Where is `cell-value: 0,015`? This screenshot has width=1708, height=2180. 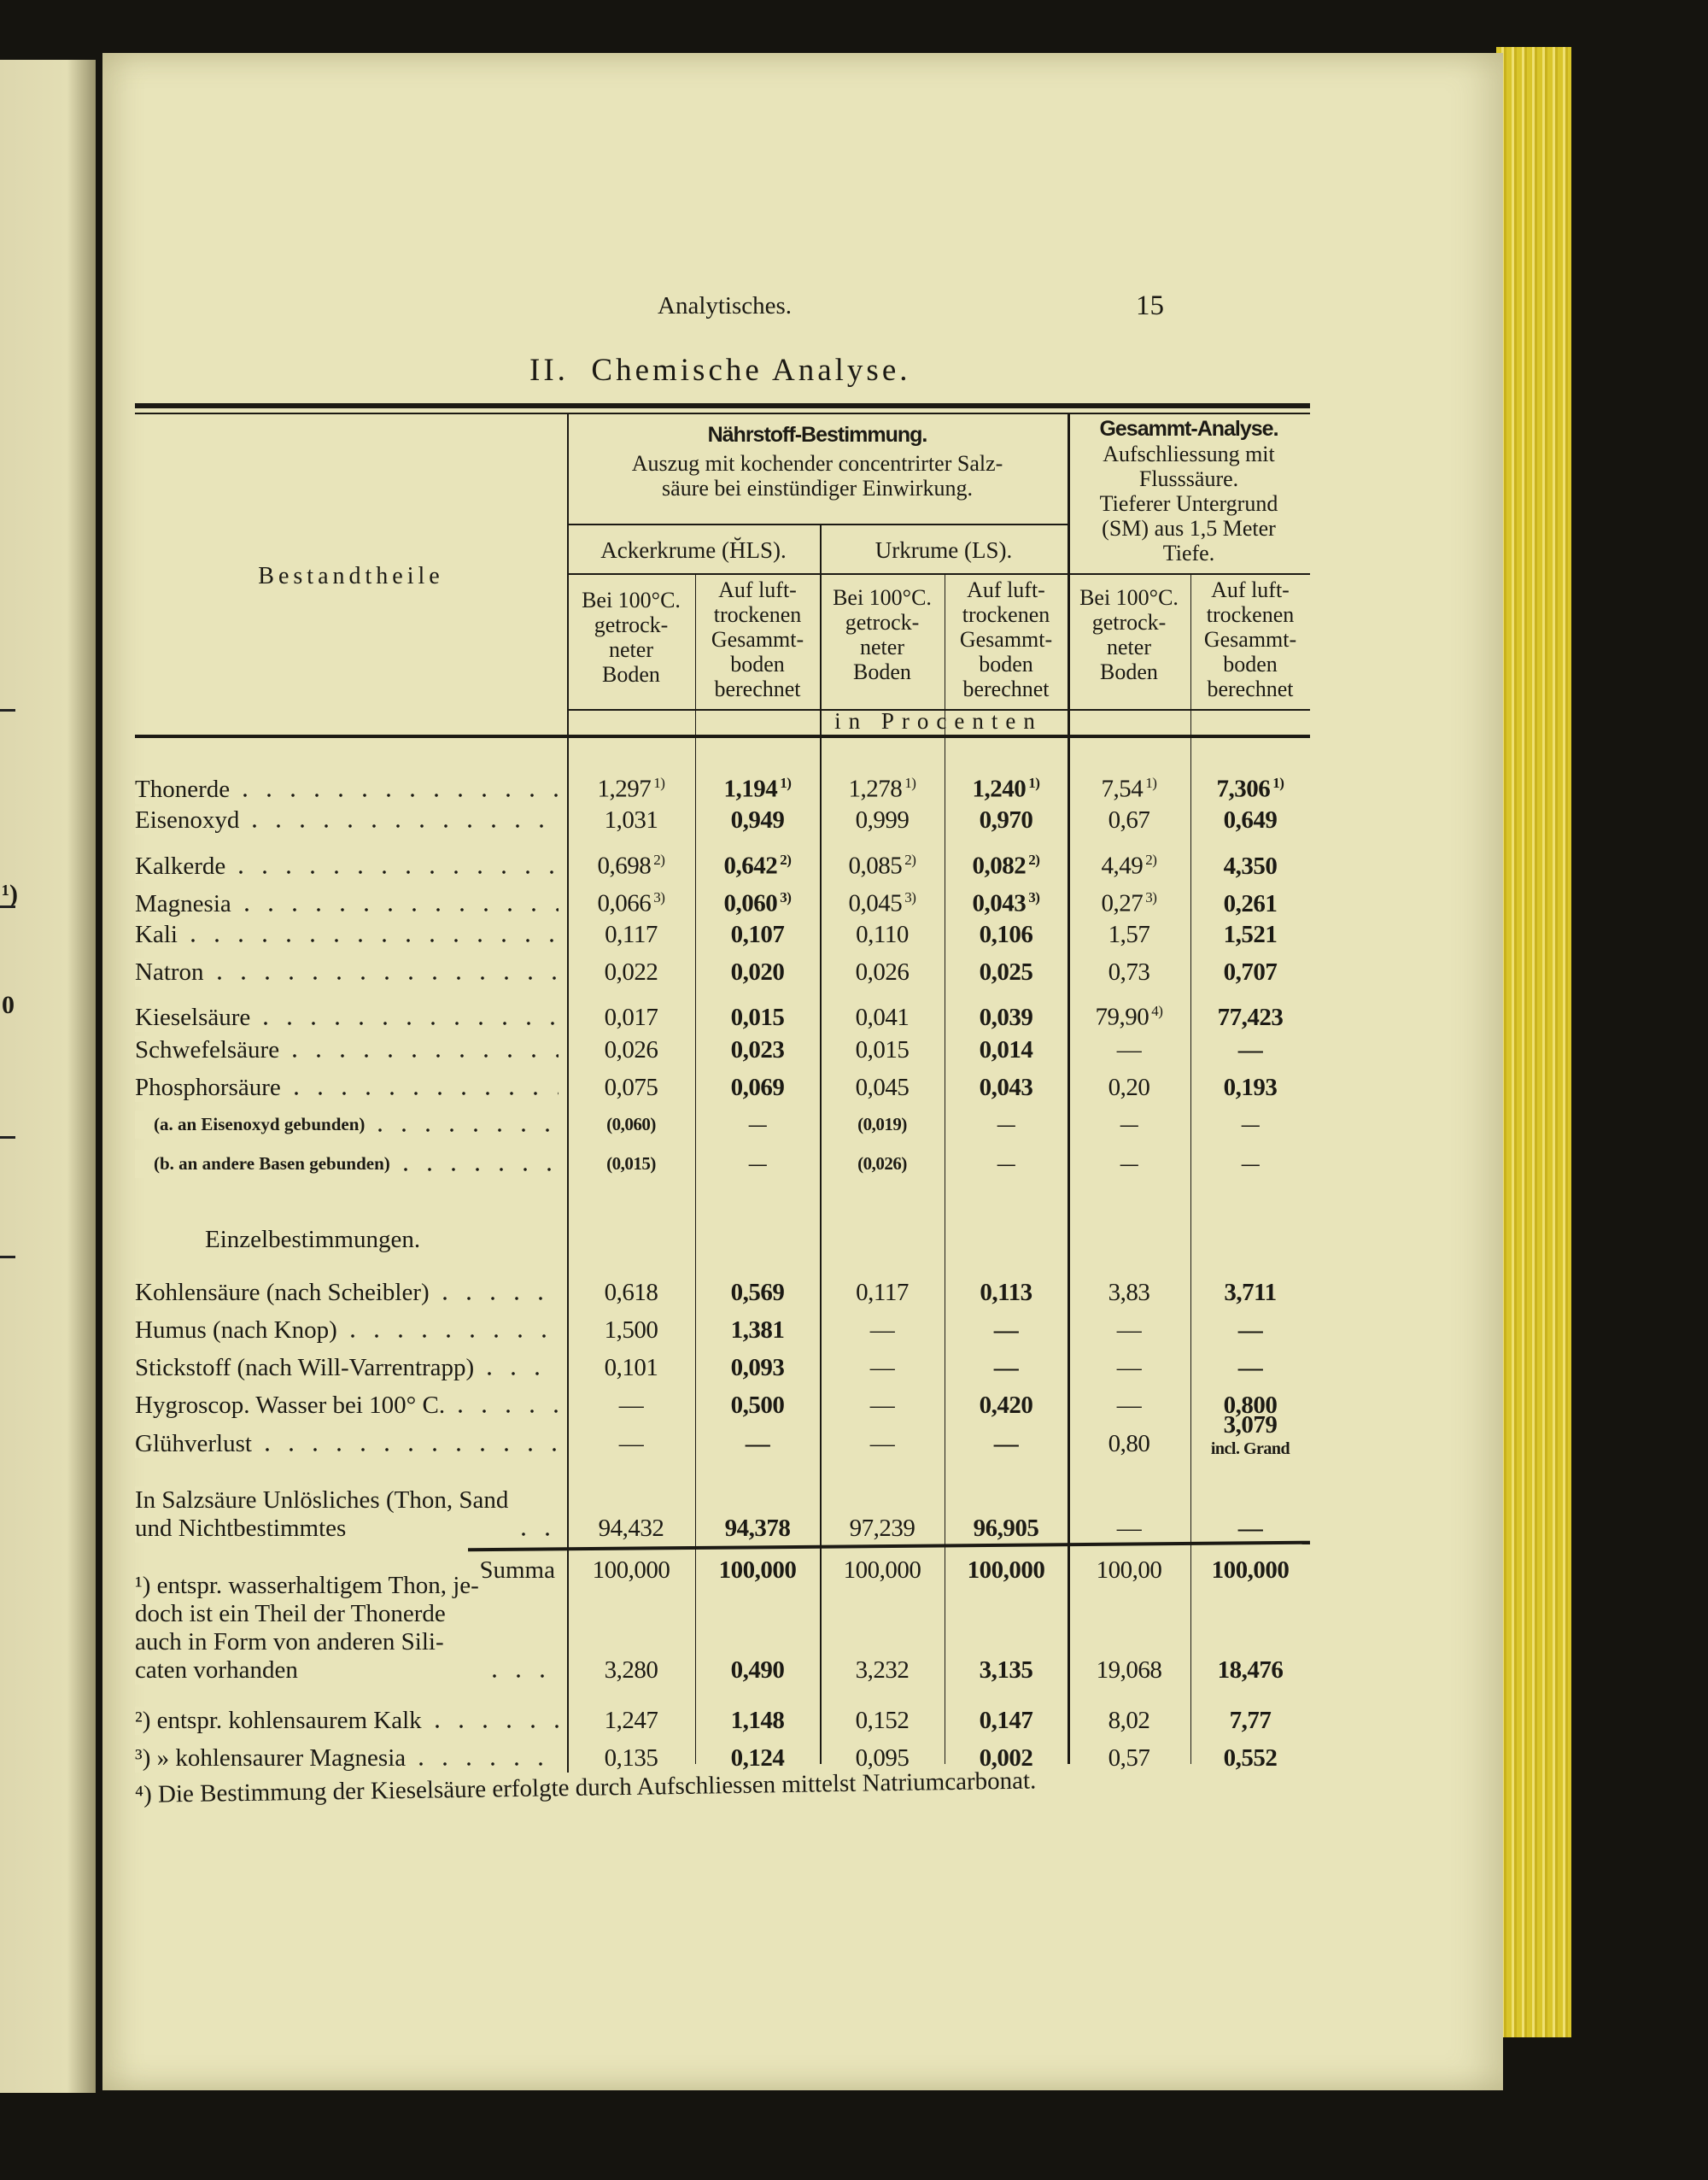
cell-value: 0,015 is located at coordinates (757, 1017).